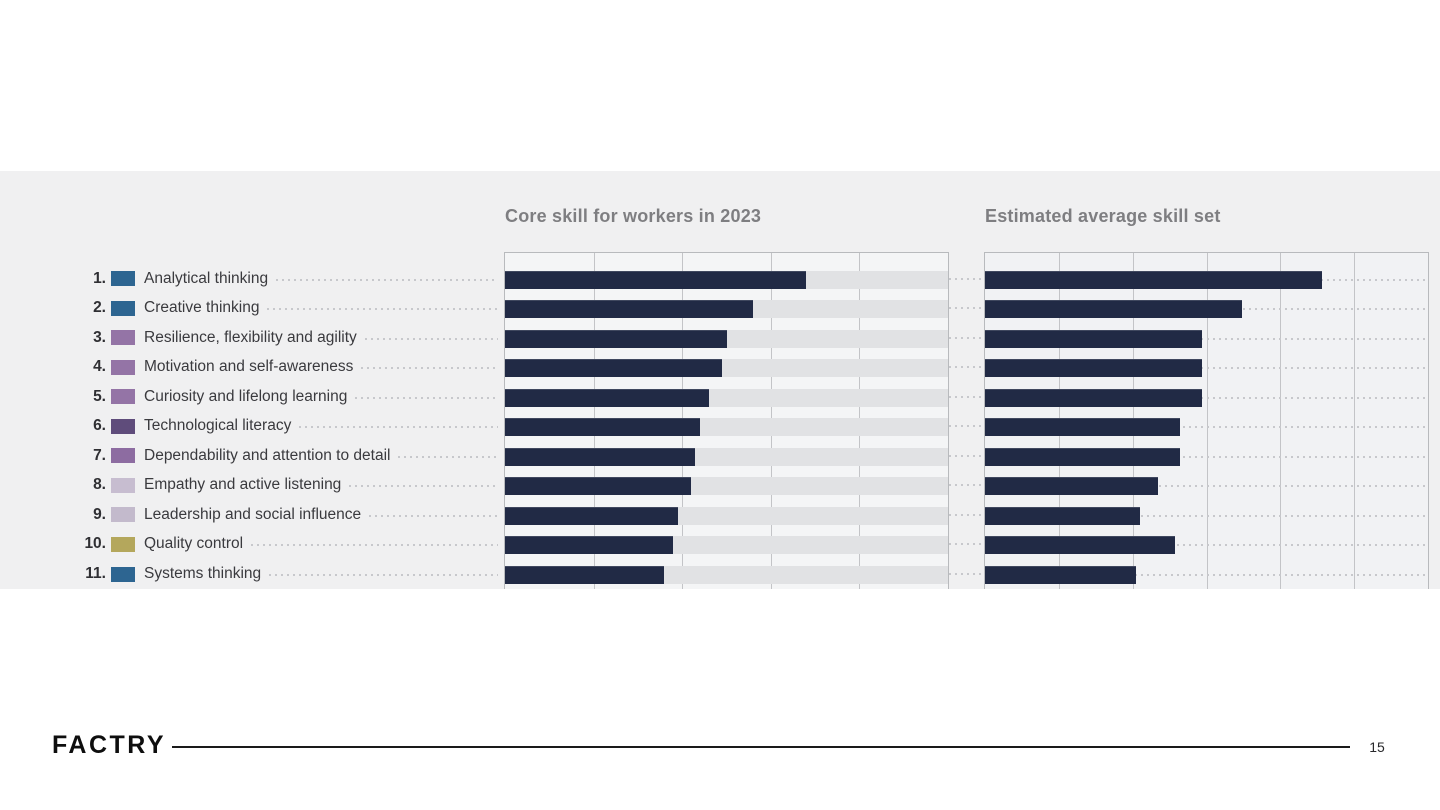  I want to click on skill-label: Quality control, so click(194, 544).